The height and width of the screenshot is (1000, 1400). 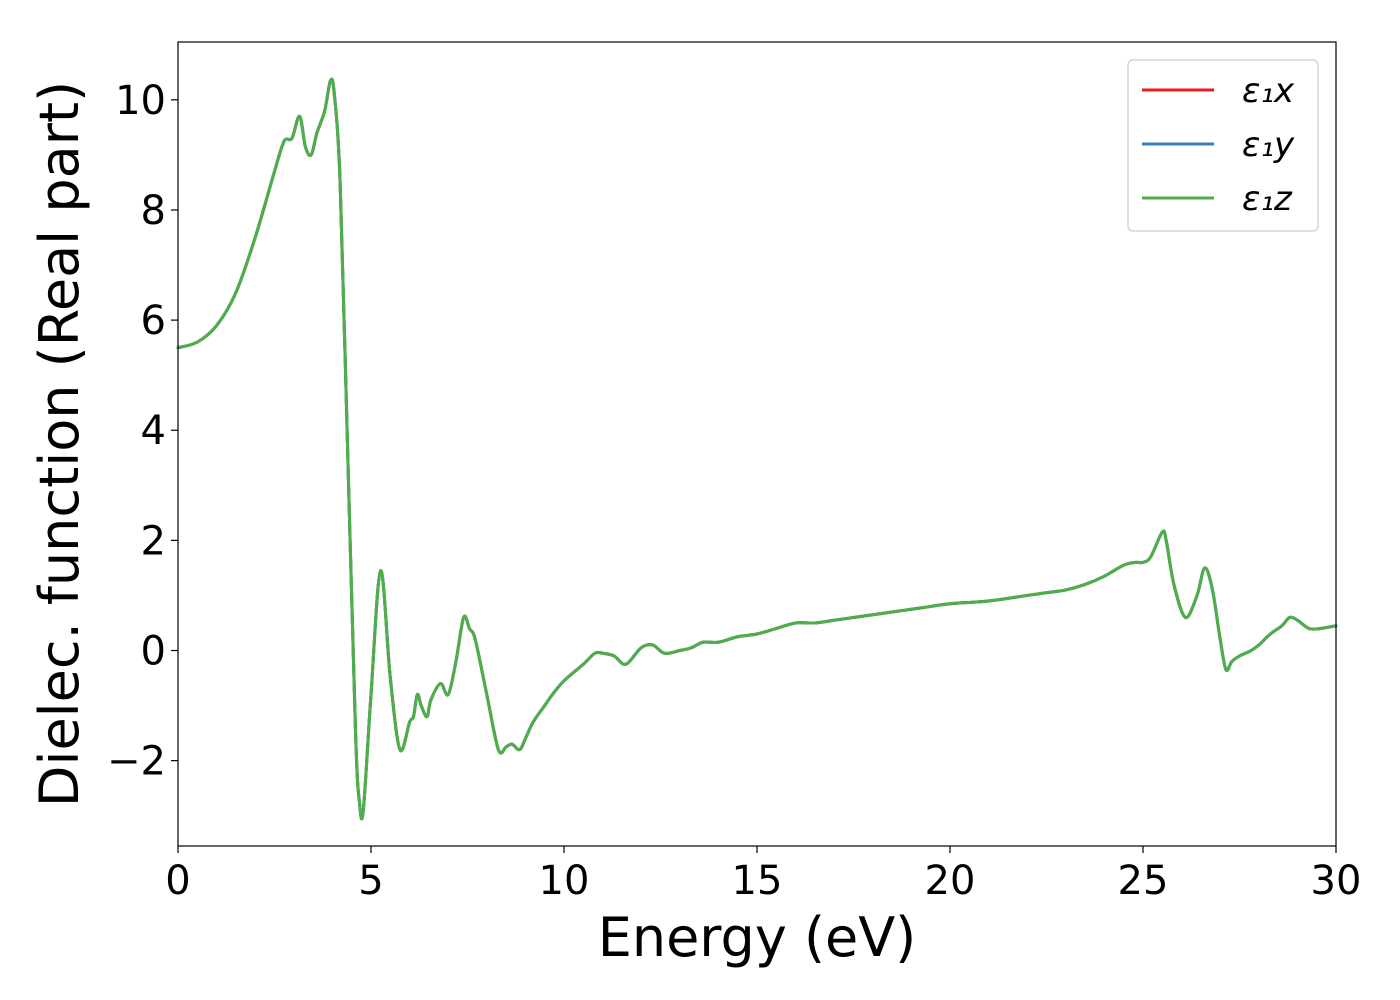 I want to click on y-tick-label: −2, so click(x=136, y=762).